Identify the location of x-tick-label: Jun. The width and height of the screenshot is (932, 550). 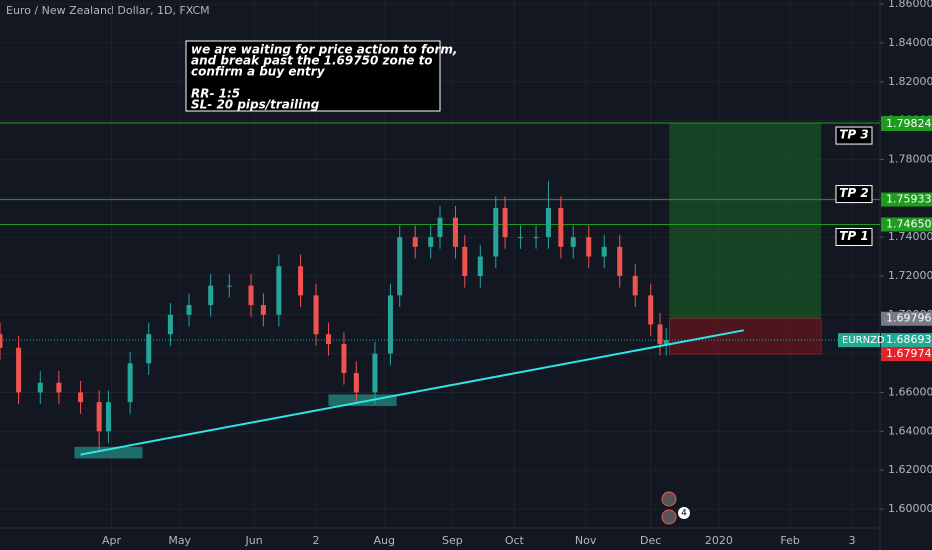
(253, 540).